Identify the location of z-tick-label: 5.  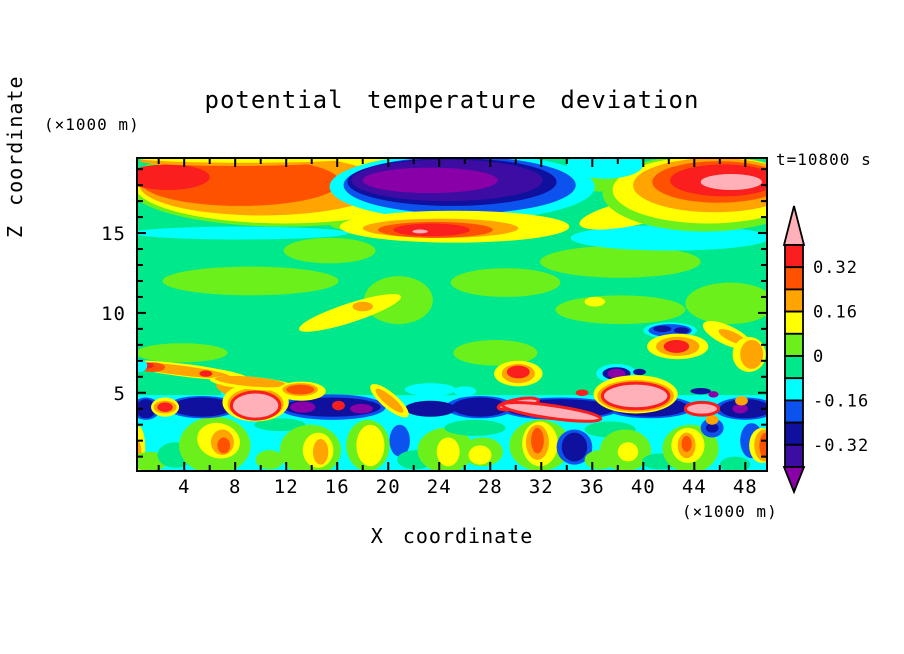
(120, 394).